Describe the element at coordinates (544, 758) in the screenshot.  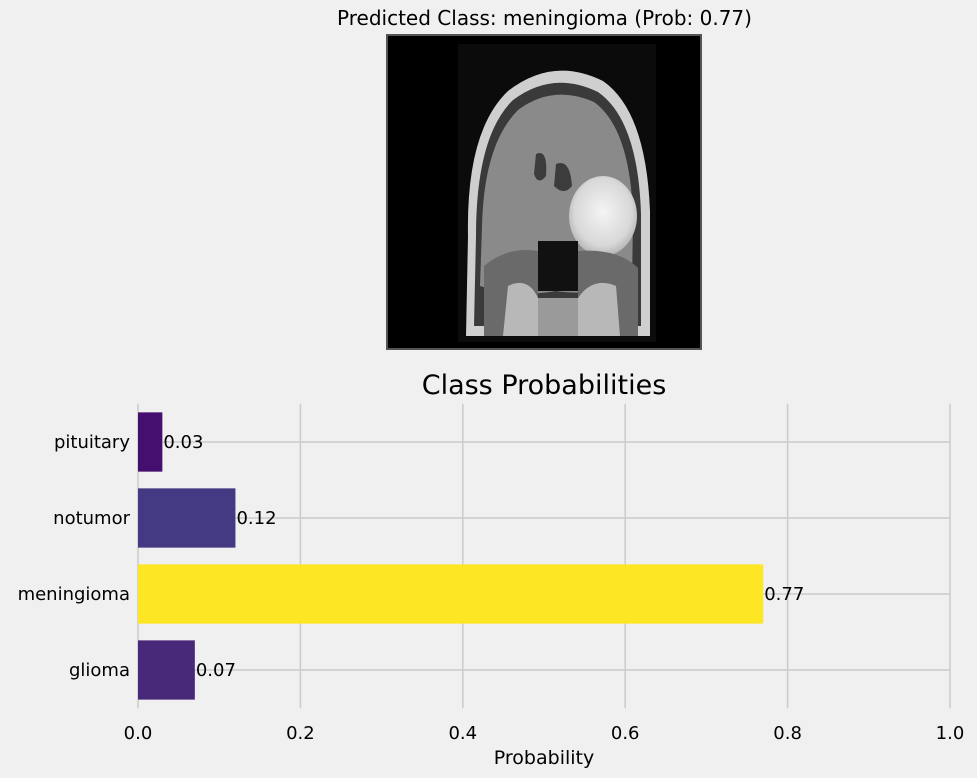
I see `x-axis-title: Probability` at that location.